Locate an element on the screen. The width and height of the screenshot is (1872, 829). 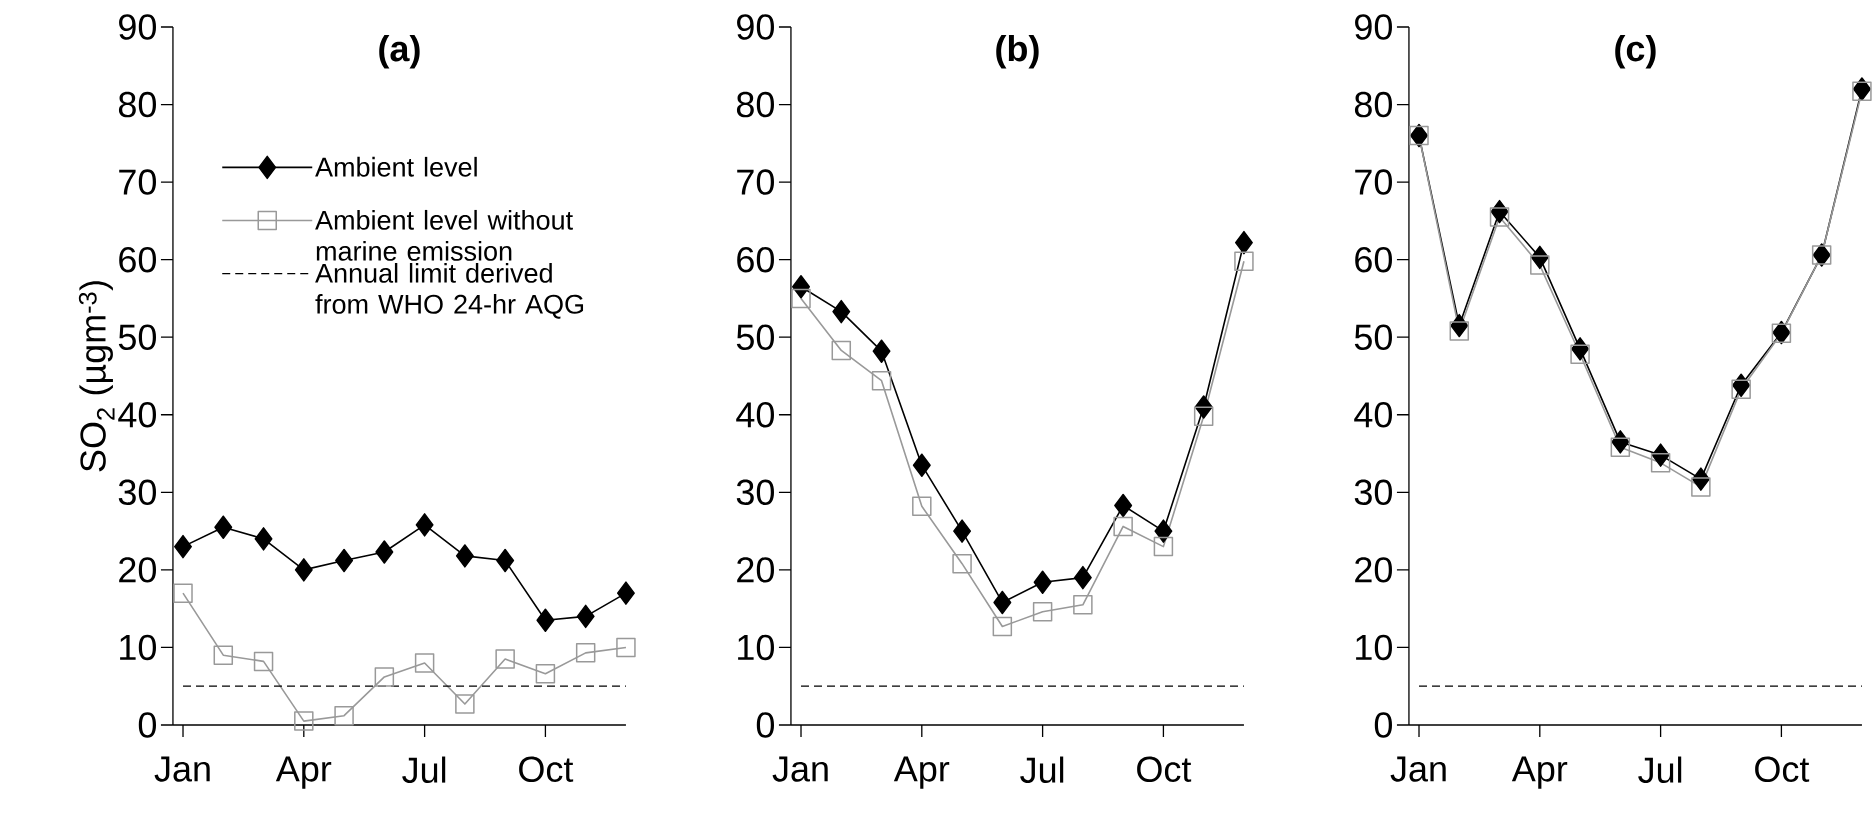
chart-title: (a) is located at coordinates (399, 52).